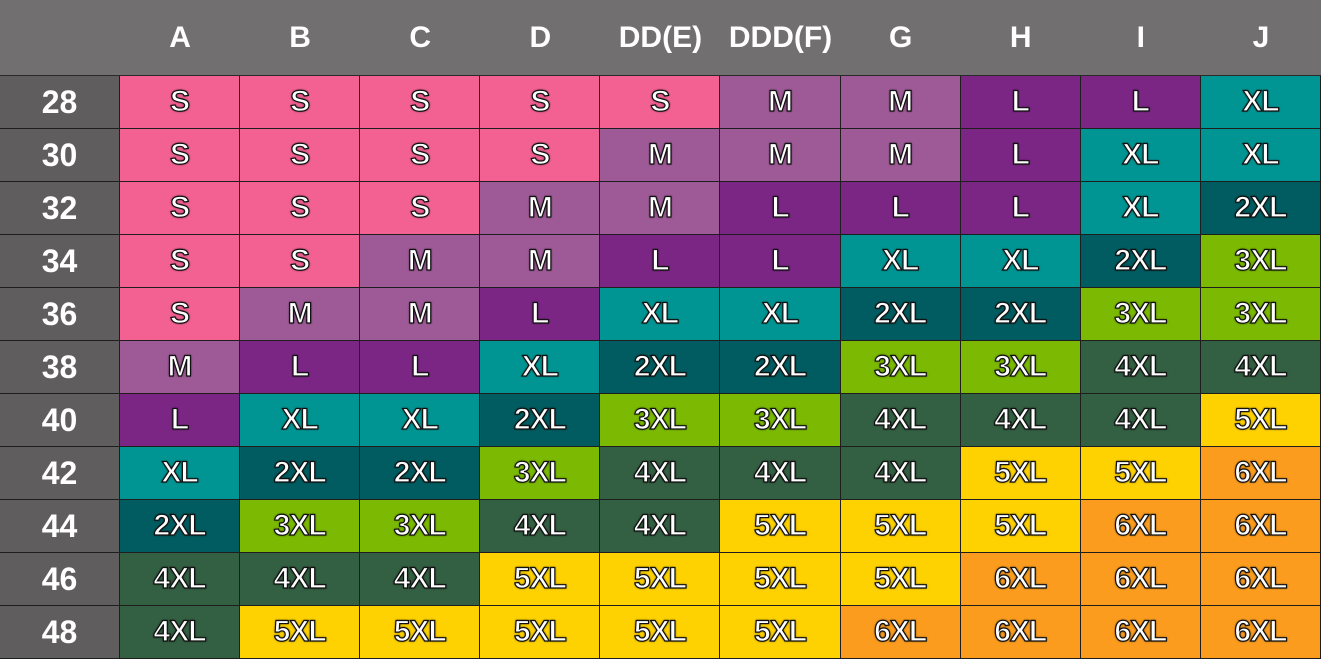 The width and height of the screenshot is (1321, 659). I want to click on cup-size-header: J, so click(1260, 38).